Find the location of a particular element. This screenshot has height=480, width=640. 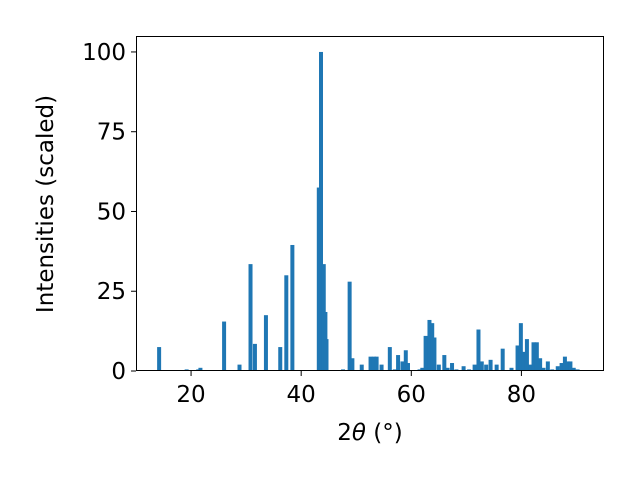

y-tick-label: 0 is located at coordinates (118, 372).